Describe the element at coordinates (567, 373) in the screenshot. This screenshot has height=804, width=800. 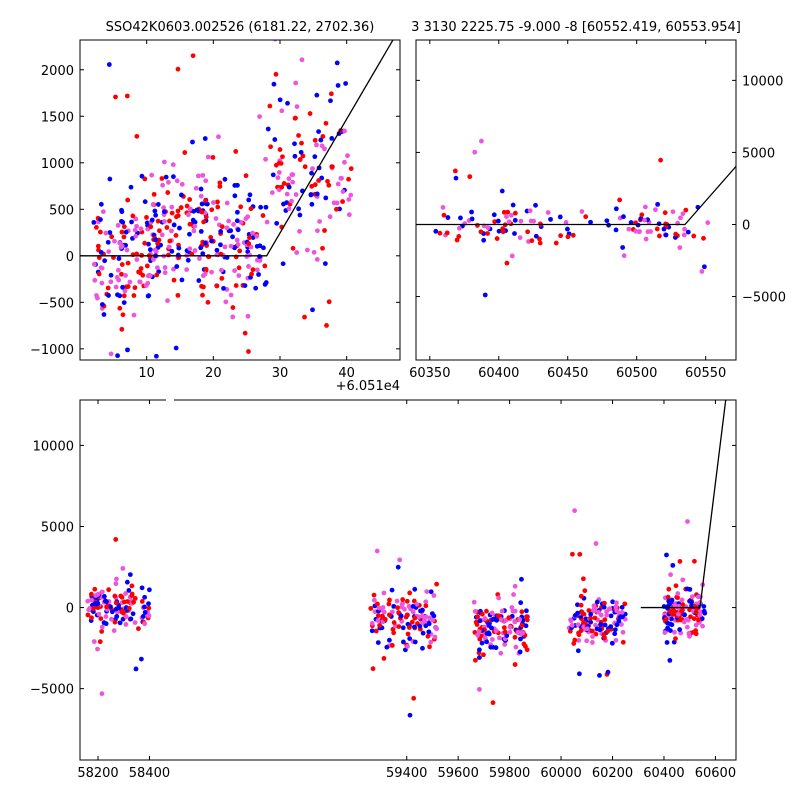
I see `x-tick-label: 60450` at that location.